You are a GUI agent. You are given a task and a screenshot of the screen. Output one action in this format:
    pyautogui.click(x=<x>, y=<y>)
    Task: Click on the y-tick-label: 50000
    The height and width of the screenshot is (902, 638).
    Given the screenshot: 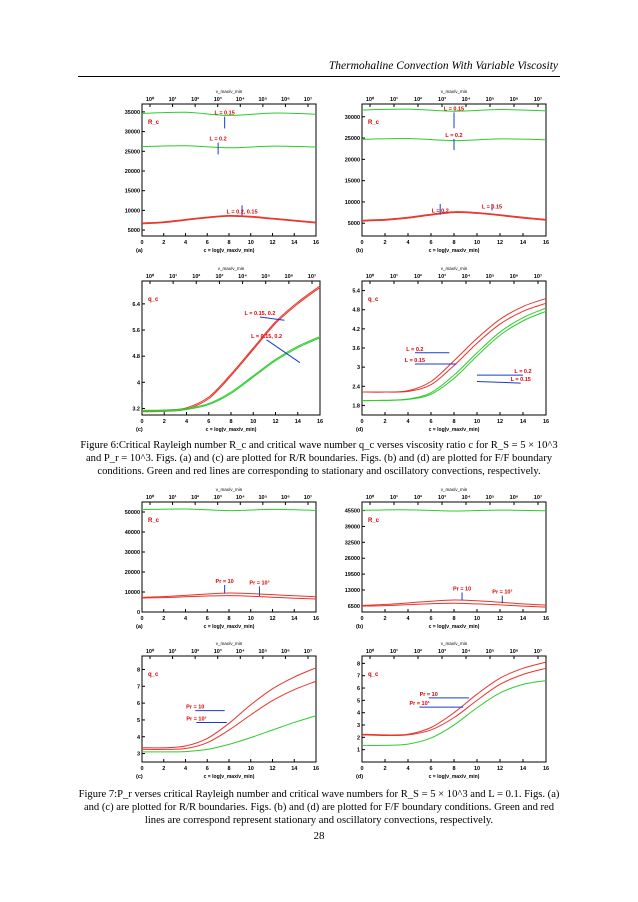 What is the action you would take?
    pyautogui.click(x=132, y=513)
    